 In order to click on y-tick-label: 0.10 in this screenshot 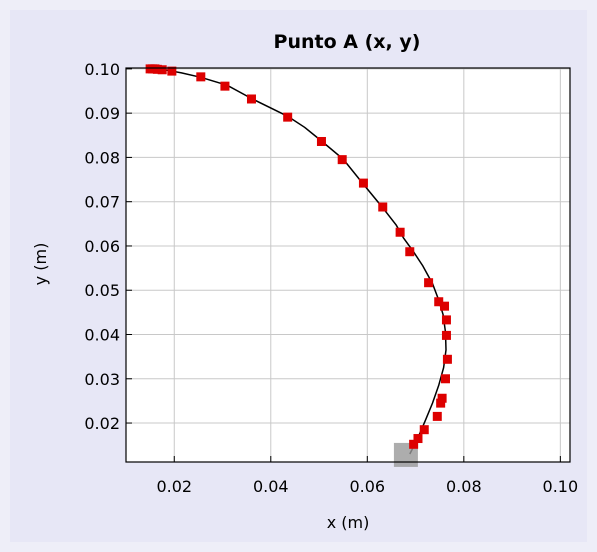, I will do `click(102, 69)`.